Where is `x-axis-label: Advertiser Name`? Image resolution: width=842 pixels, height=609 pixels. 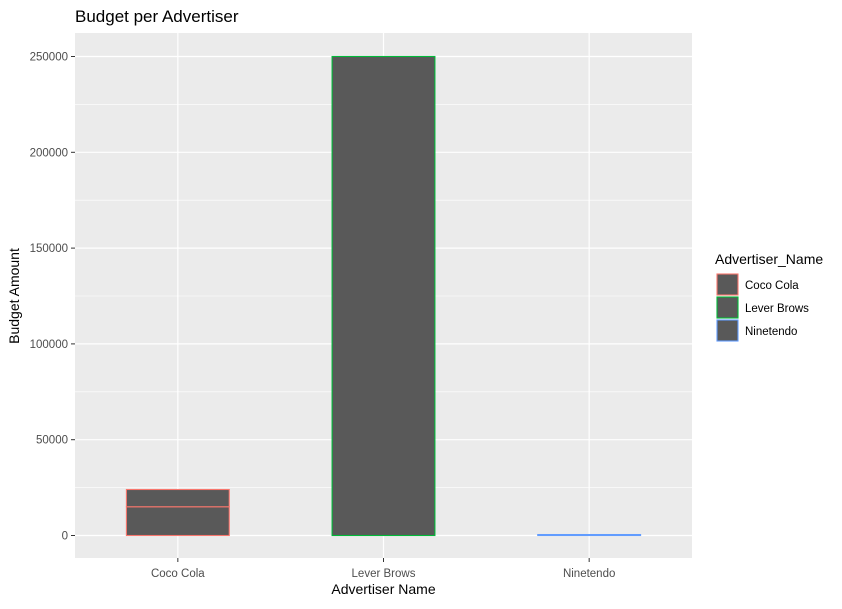
x-axis-label: Advertiser Name is located at coordinates (383, 589).